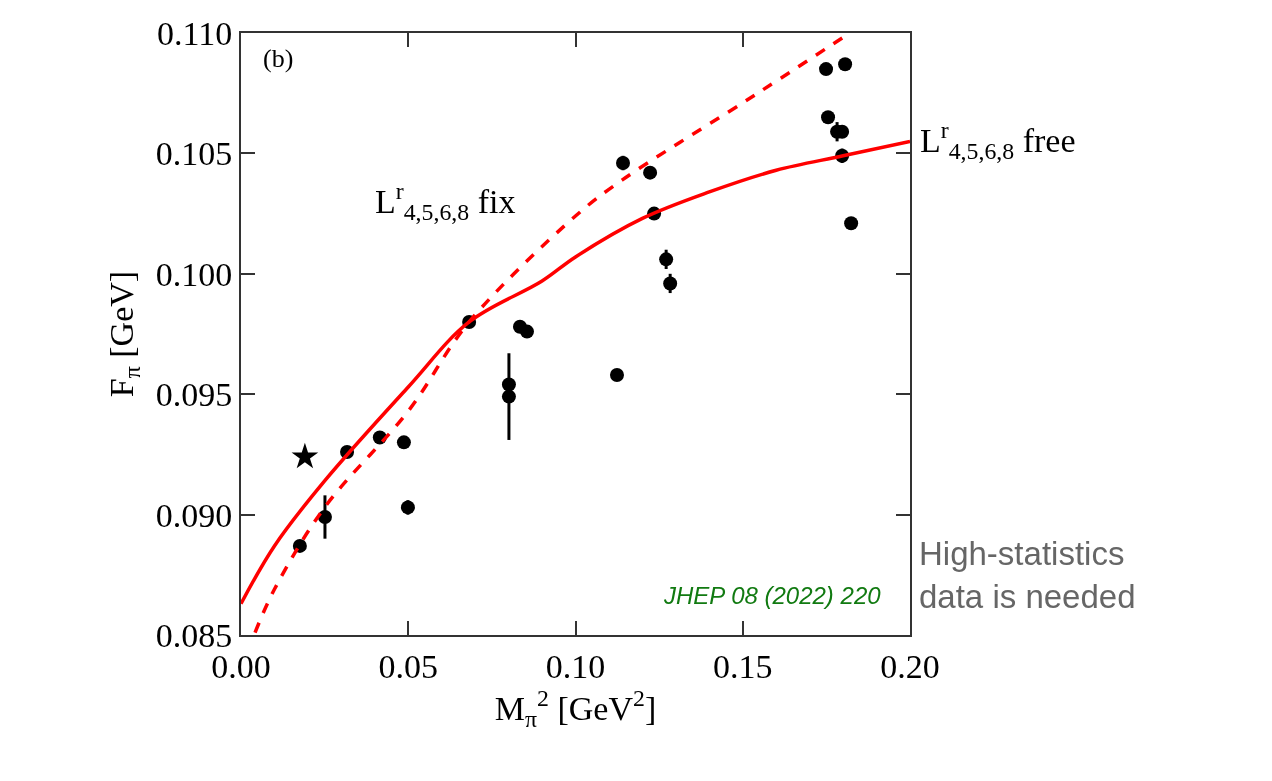  Describe the element at coordinates (194, 395) in the screenshot. I see `y-tick-label: 0.095` at that location.